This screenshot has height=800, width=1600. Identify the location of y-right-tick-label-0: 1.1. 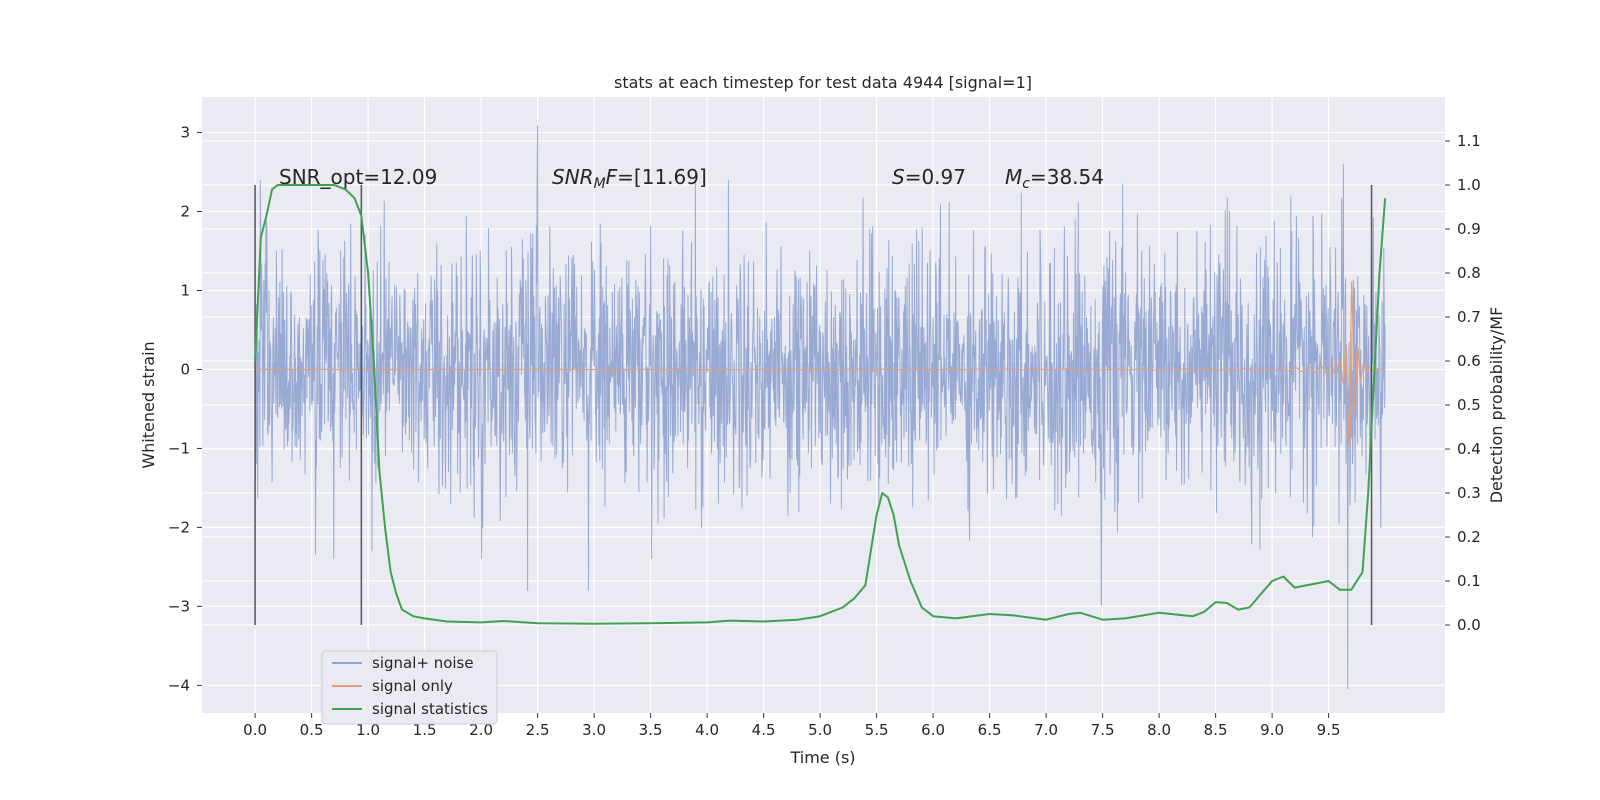
(1469, 141).